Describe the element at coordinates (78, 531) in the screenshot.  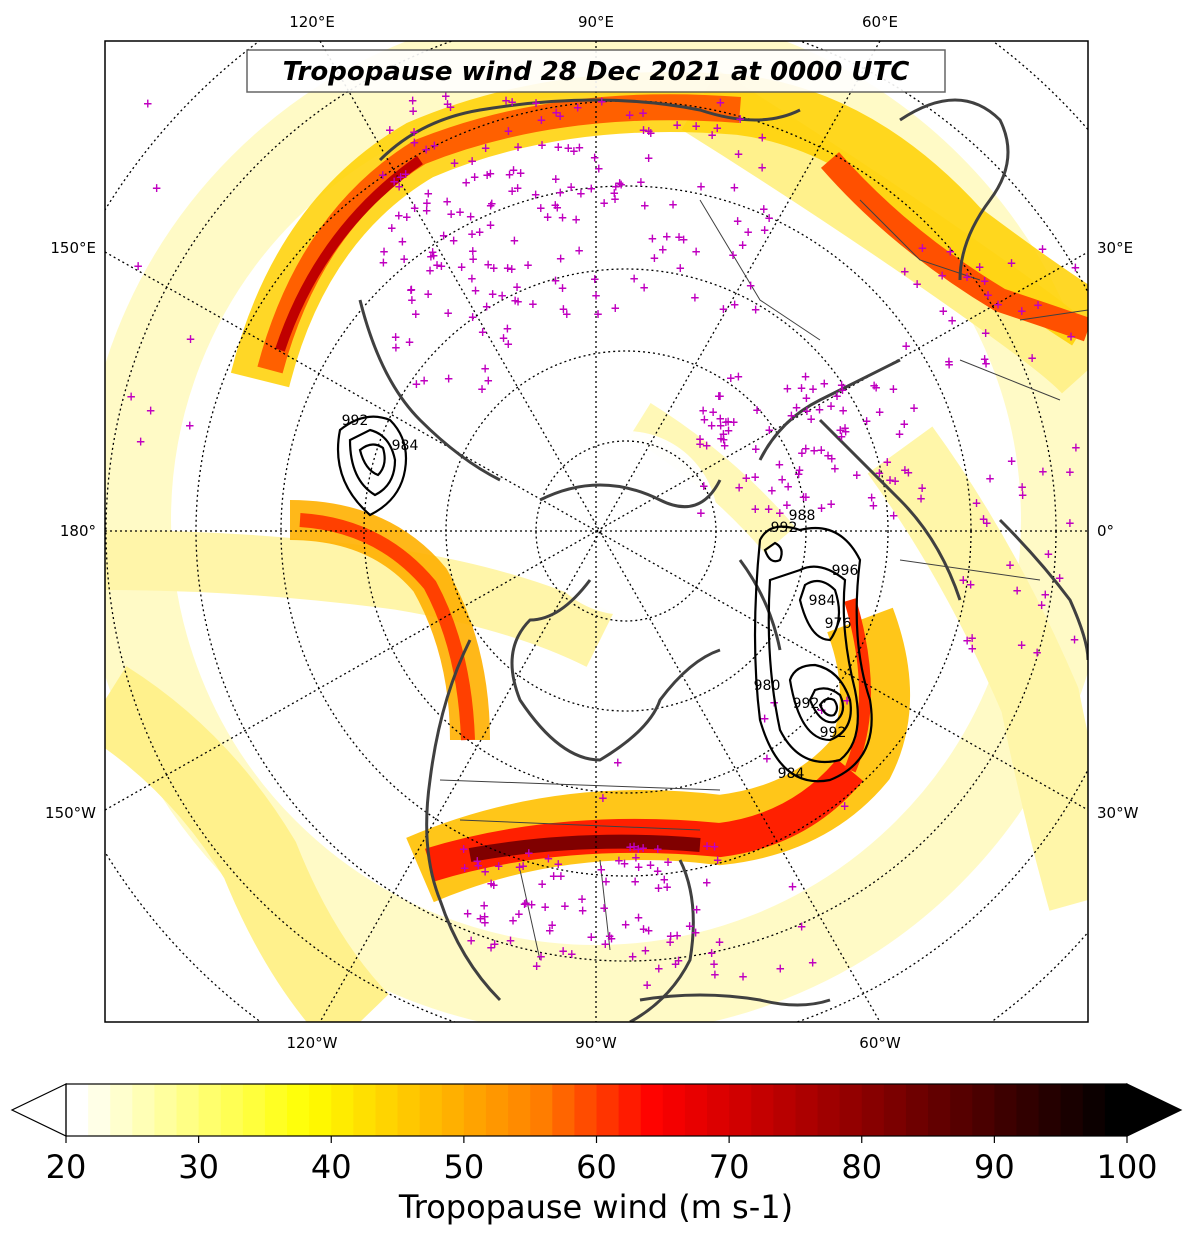
I see `lon-label-left-1: 180°` at that location.